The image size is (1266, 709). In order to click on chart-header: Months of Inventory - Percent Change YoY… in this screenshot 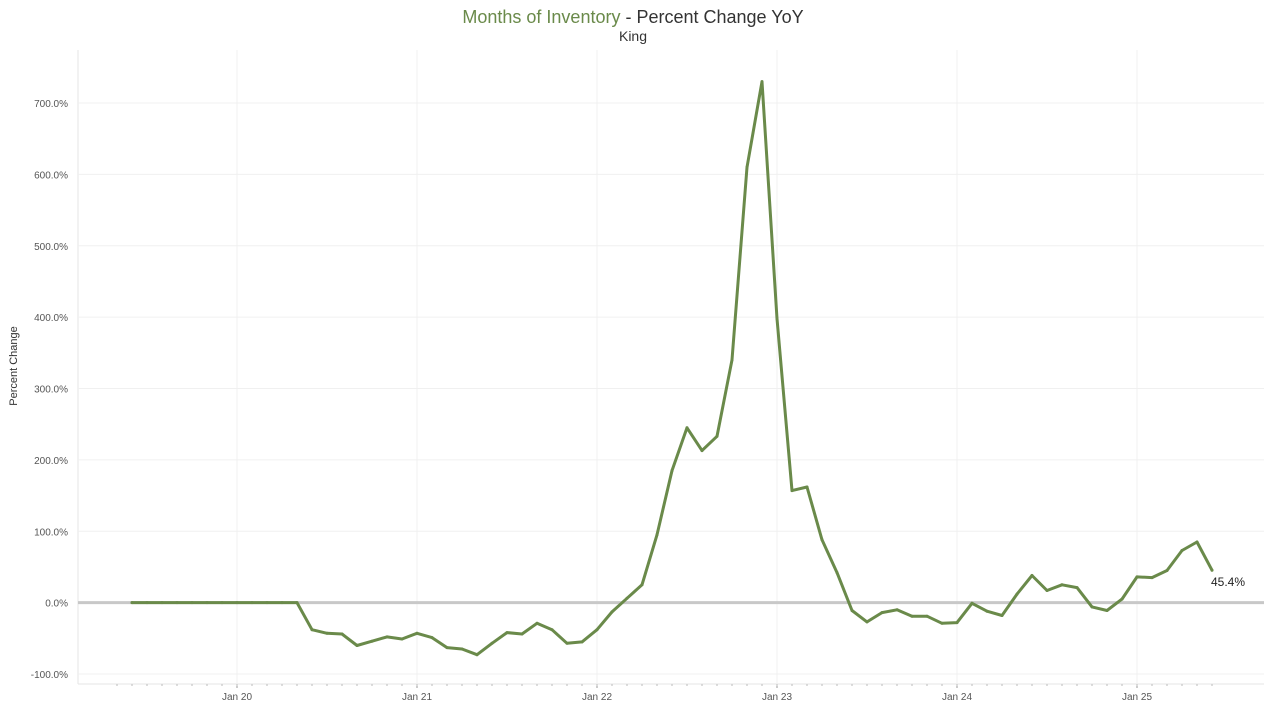, I will do `click(633, 25)`.